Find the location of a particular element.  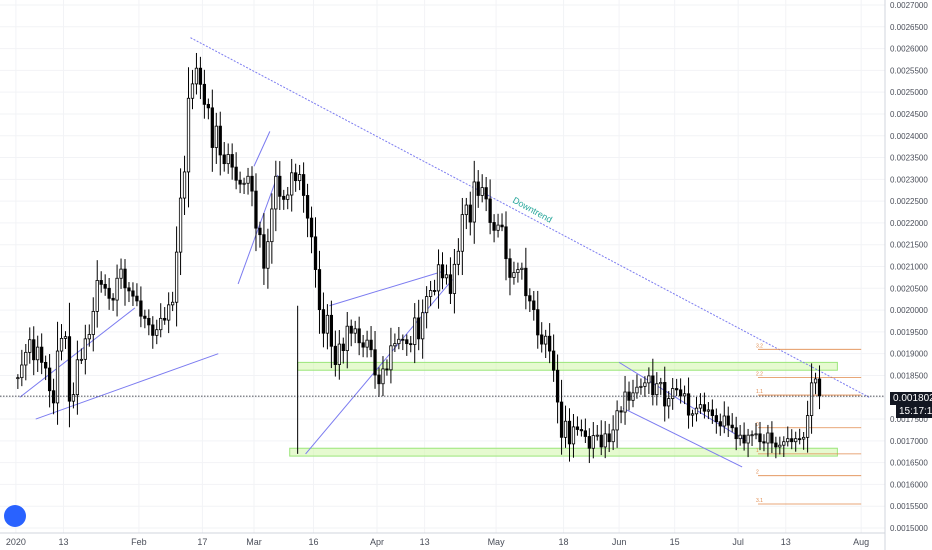

time-tick-label: Aug is located at coordinates (861, 542).